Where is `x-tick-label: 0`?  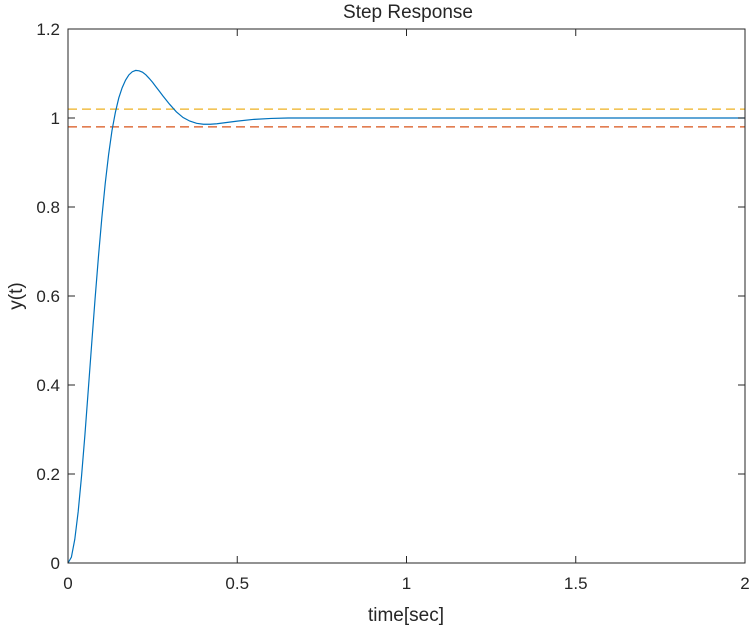
x-tick-label: 0 is located at coordinates (67, 583).